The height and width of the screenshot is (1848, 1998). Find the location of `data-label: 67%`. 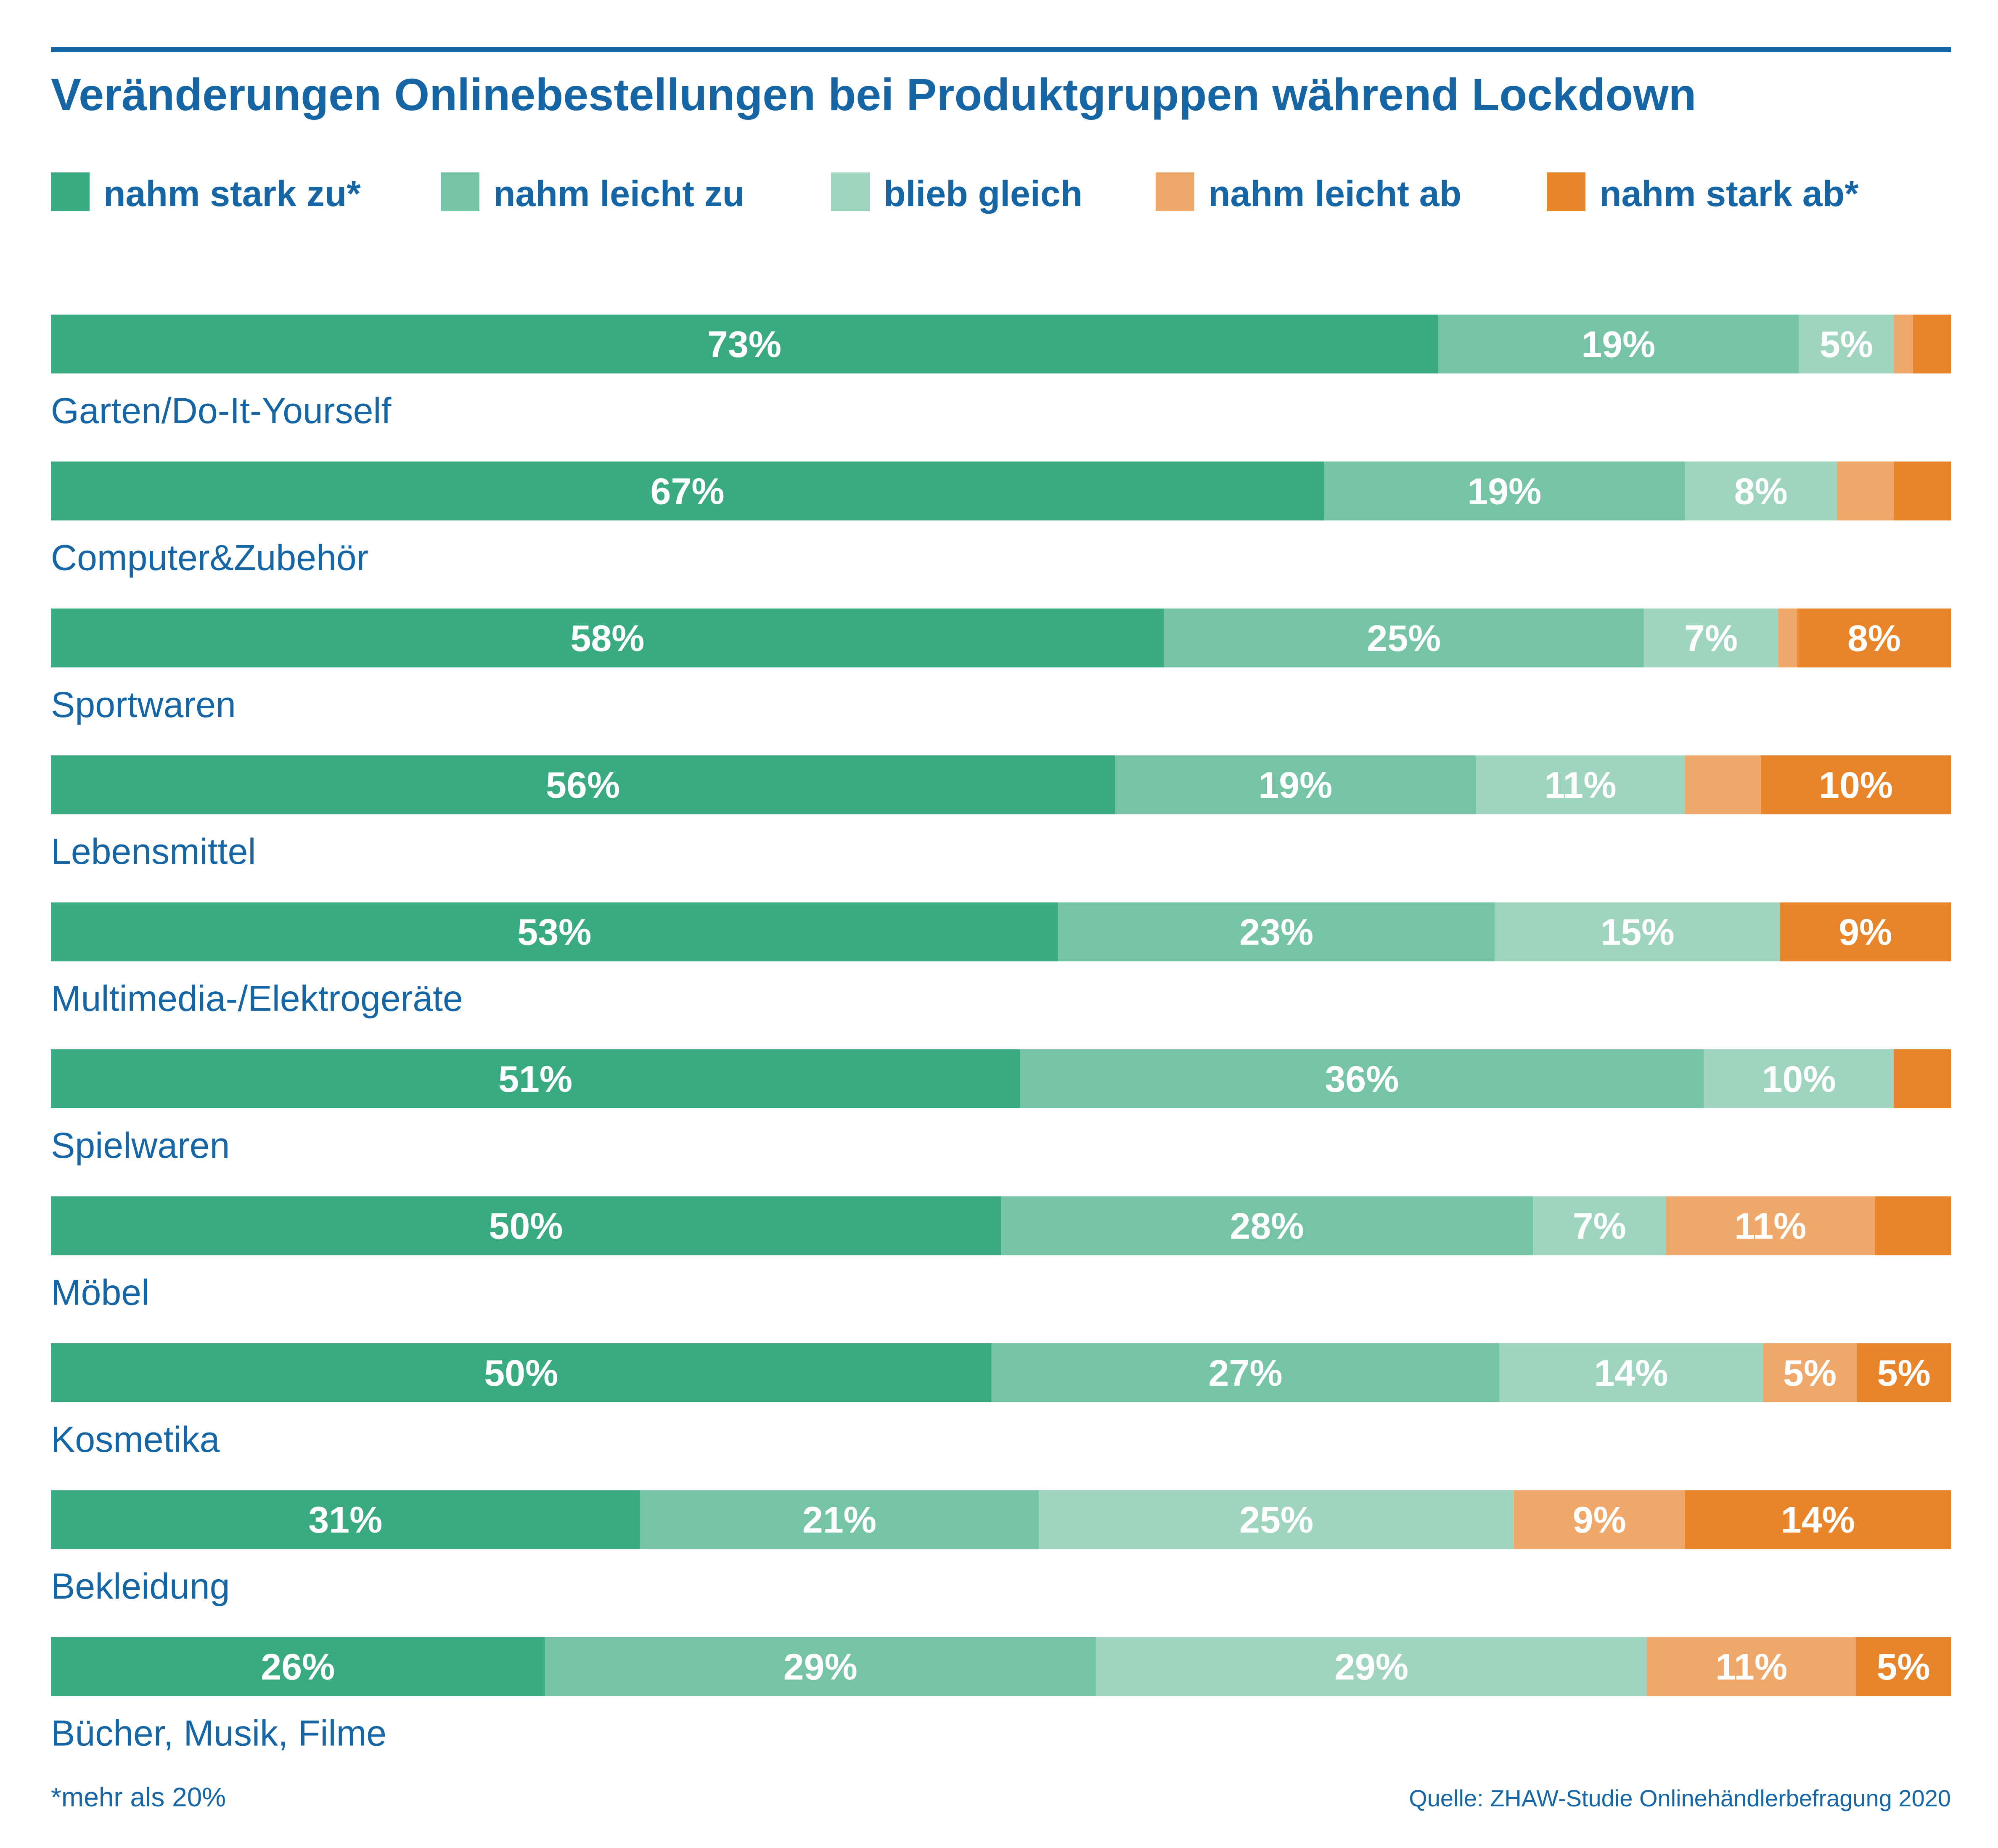

data-label: 67% is located at coordinates (687, 491).